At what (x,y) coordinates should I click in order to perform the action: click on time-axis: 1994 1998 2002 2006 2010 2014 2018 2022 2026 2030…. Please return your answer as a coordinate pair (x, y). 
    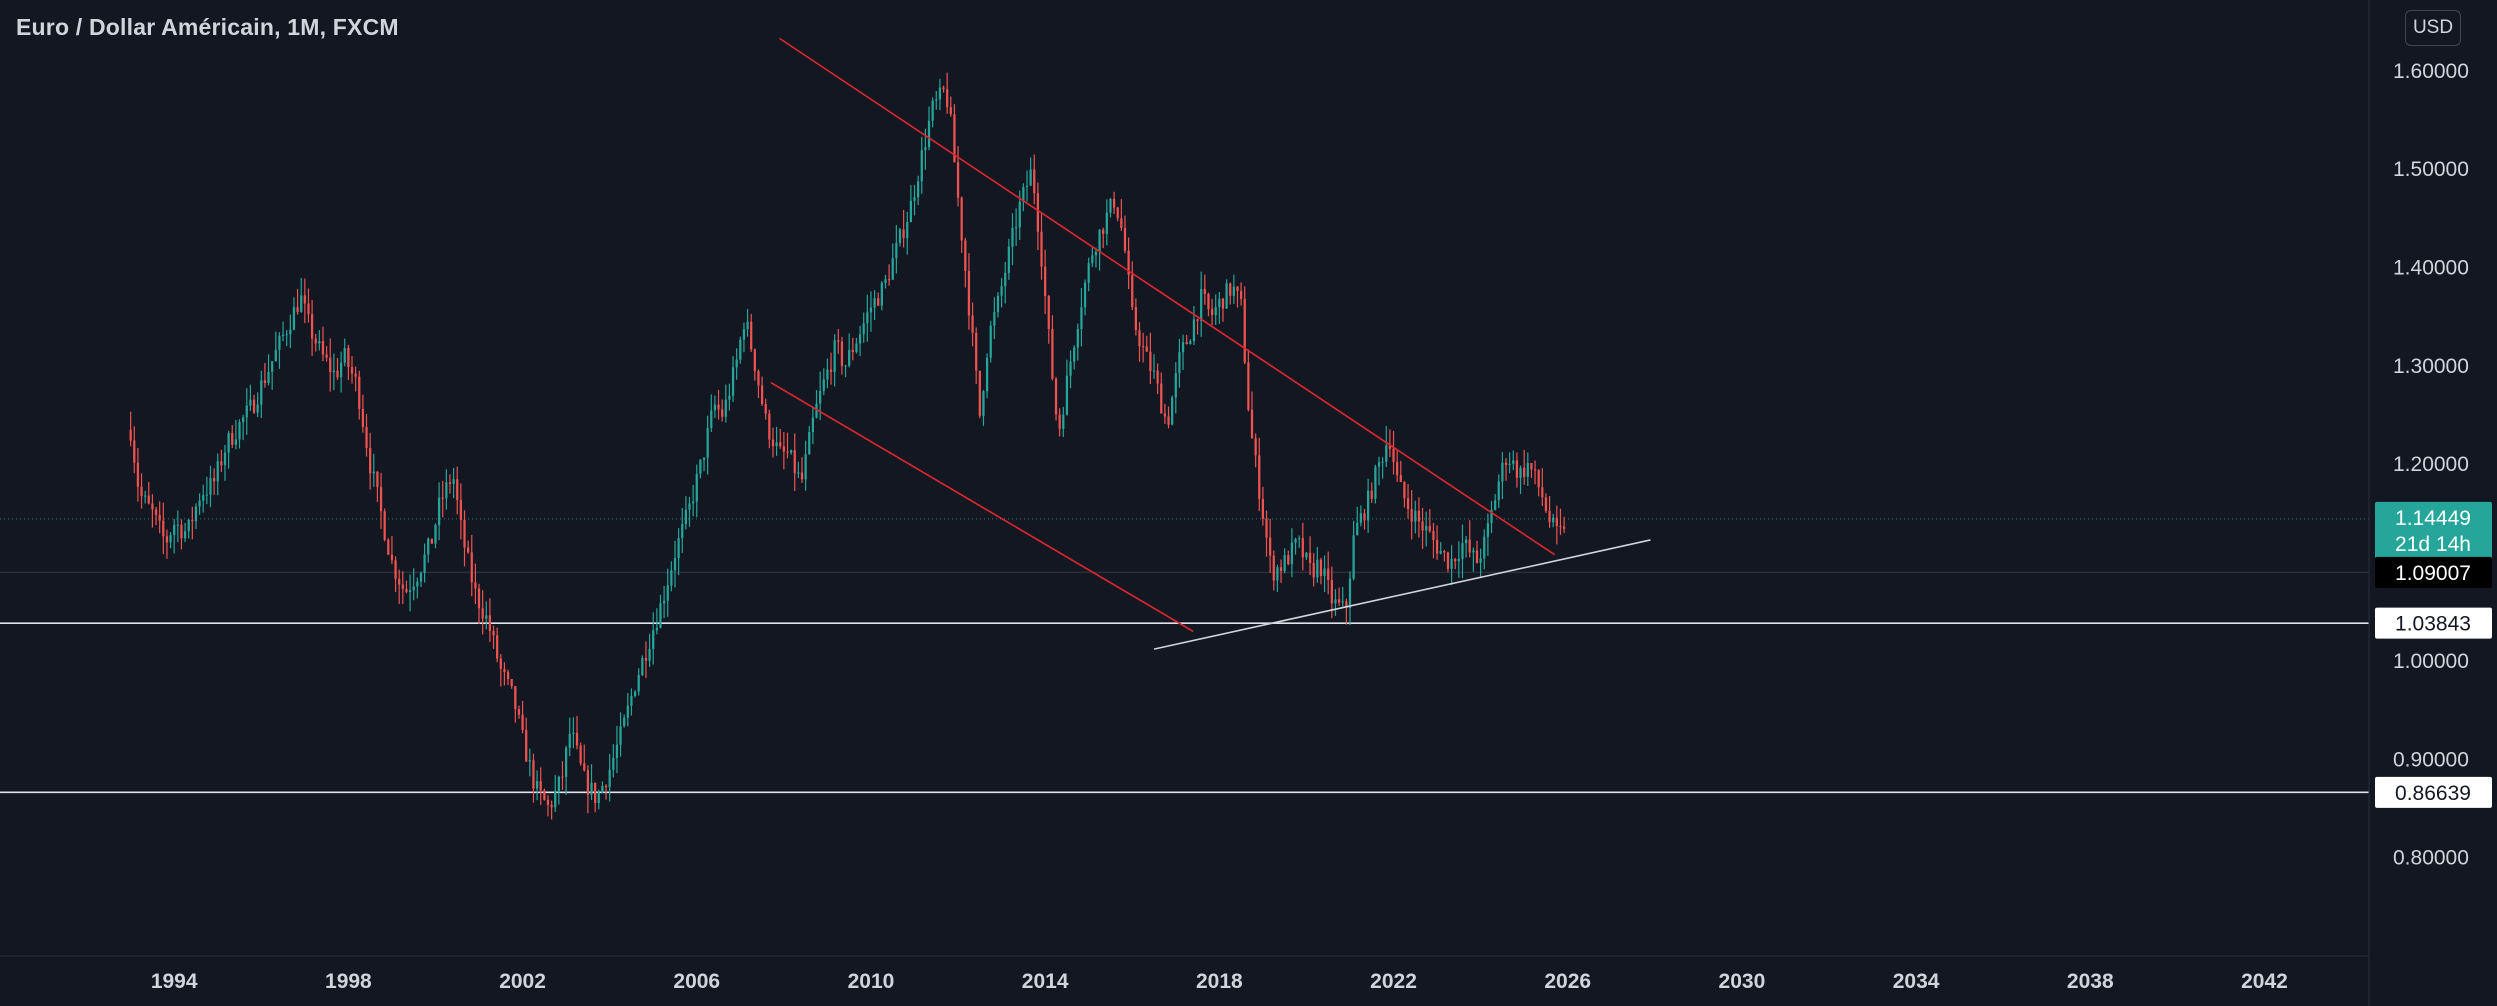
    Looking at the image, I should click on (1219, 981).